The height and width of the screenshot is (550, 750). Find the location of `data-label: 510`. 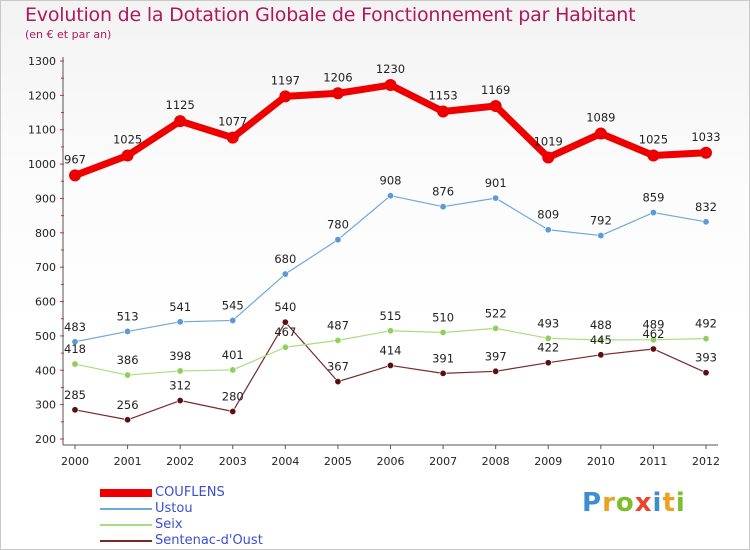

data-label: 510 is located at coordinates (443, 317).